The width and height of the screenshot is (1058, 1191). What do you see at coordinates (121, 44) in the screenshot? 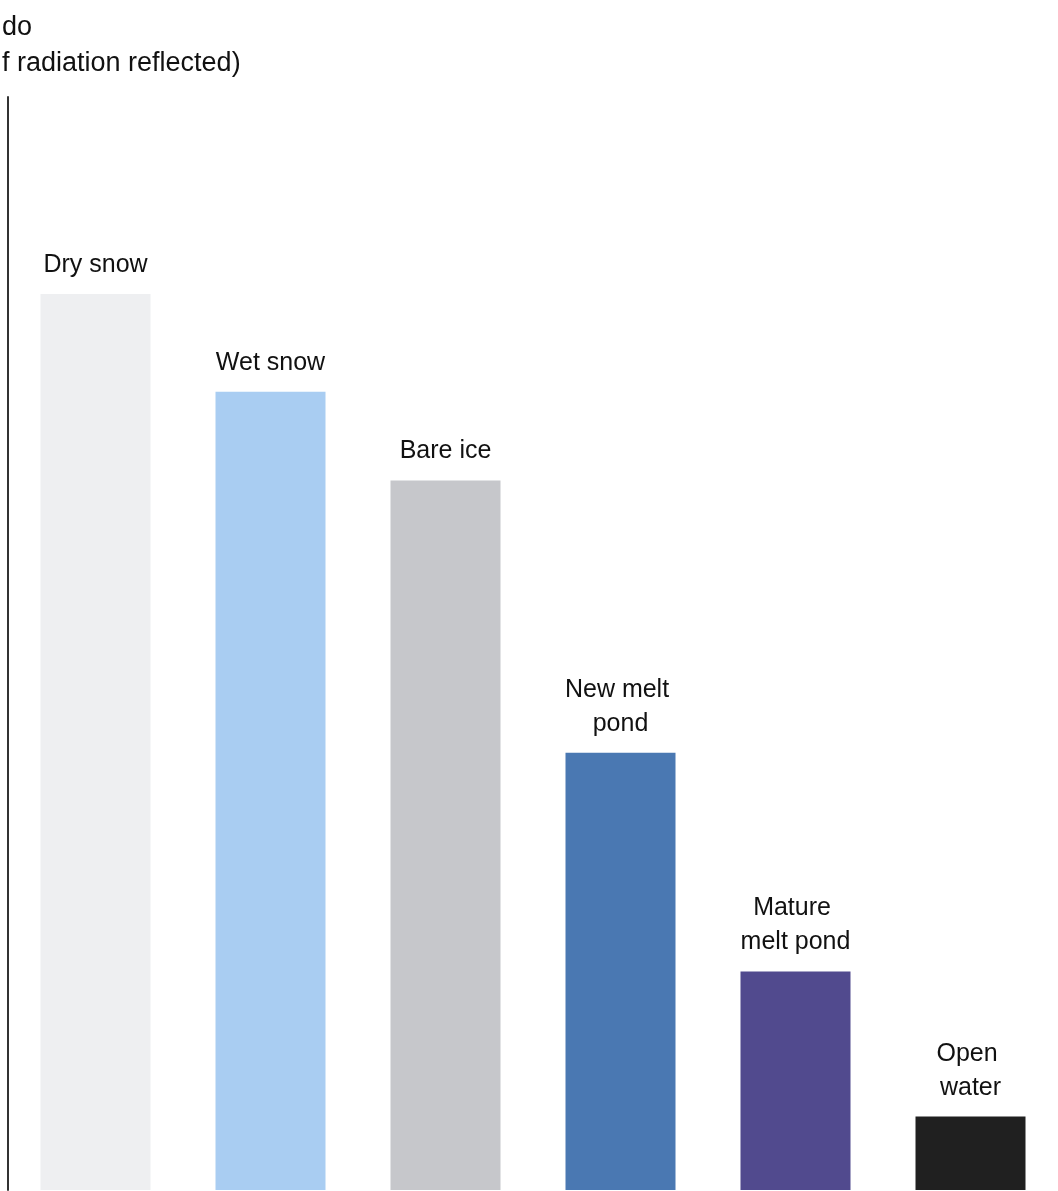
I see `text: do f radiation reflected)` at bounding box center [121, 44].